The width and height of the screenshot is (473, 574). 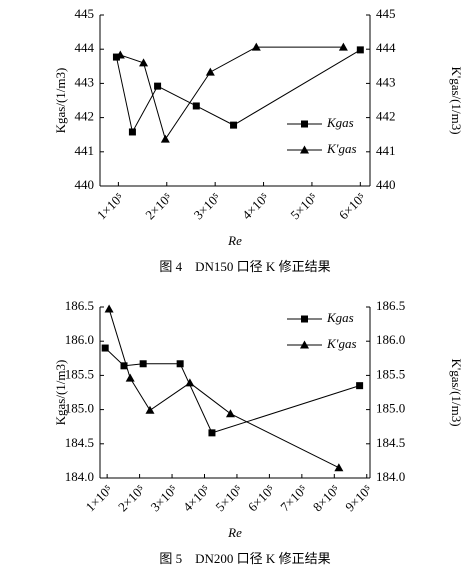 I want to click on y-tick-label: 442, so click(x=85, y=116).